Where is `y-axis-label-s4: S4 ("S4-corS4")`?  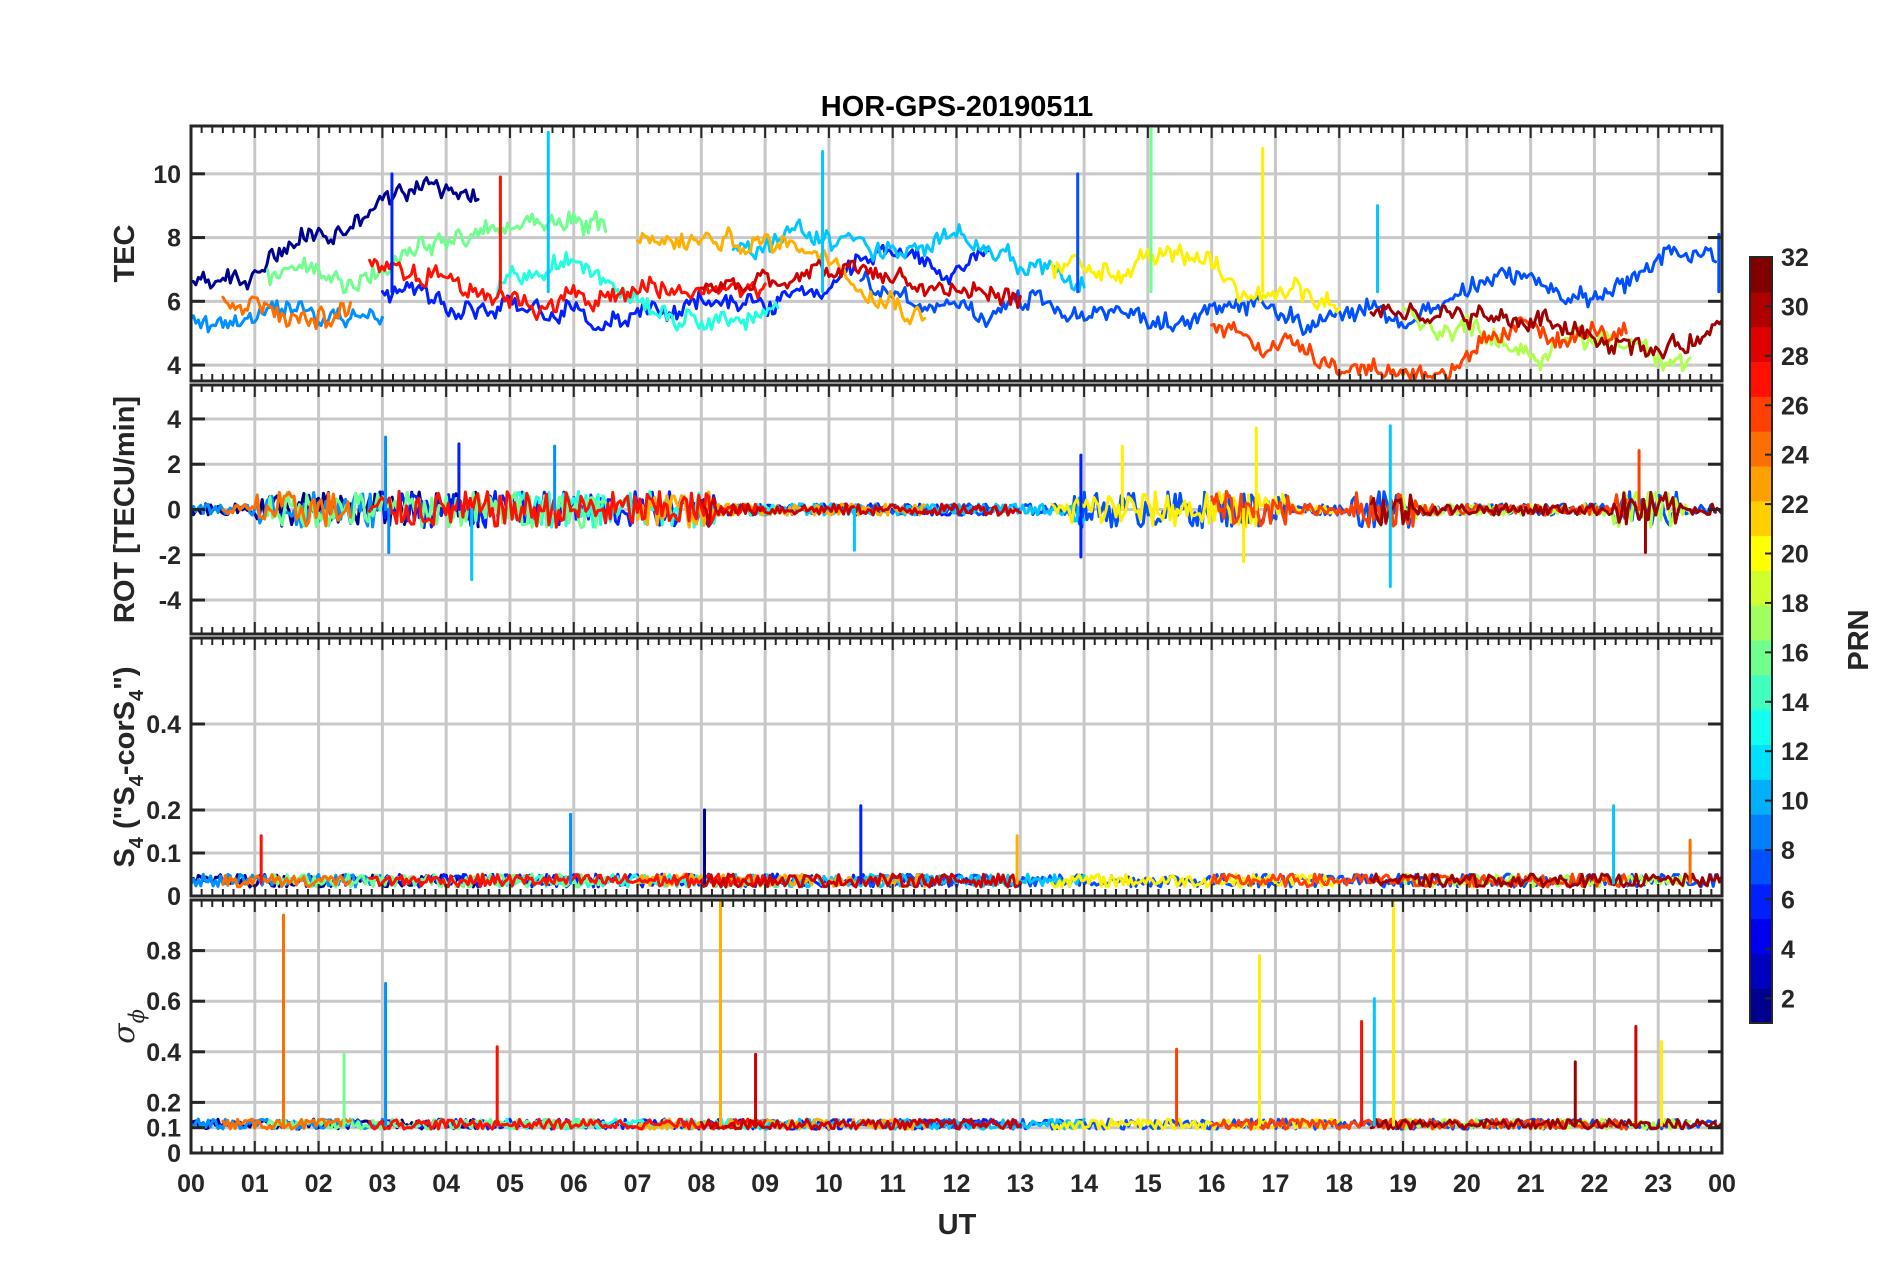 y-axis-label-s4: S4 ("S4-corS4") is located at coordinates (128, 766).